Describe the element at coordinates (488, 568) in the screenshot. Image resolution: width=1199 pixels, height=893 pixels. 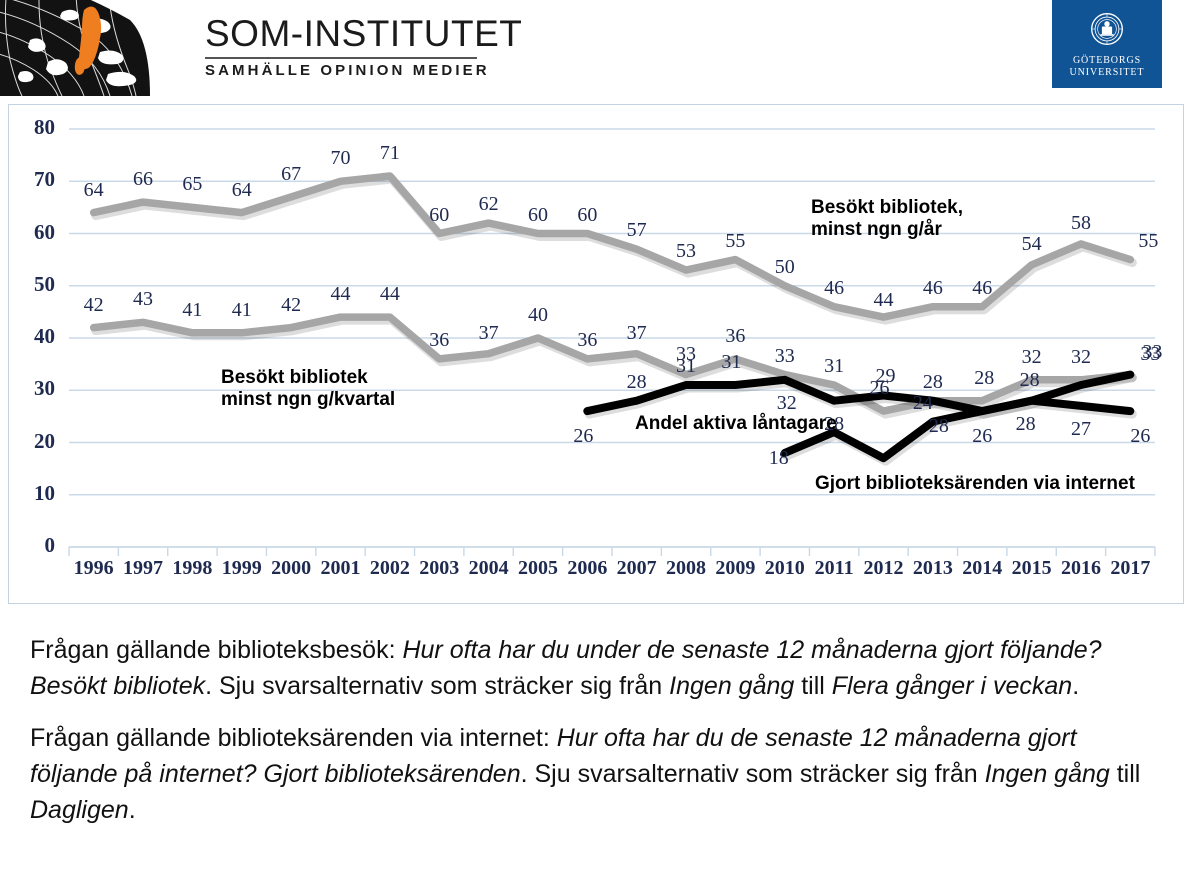
I see `x-axis-tick-2004: 2004` at that location.